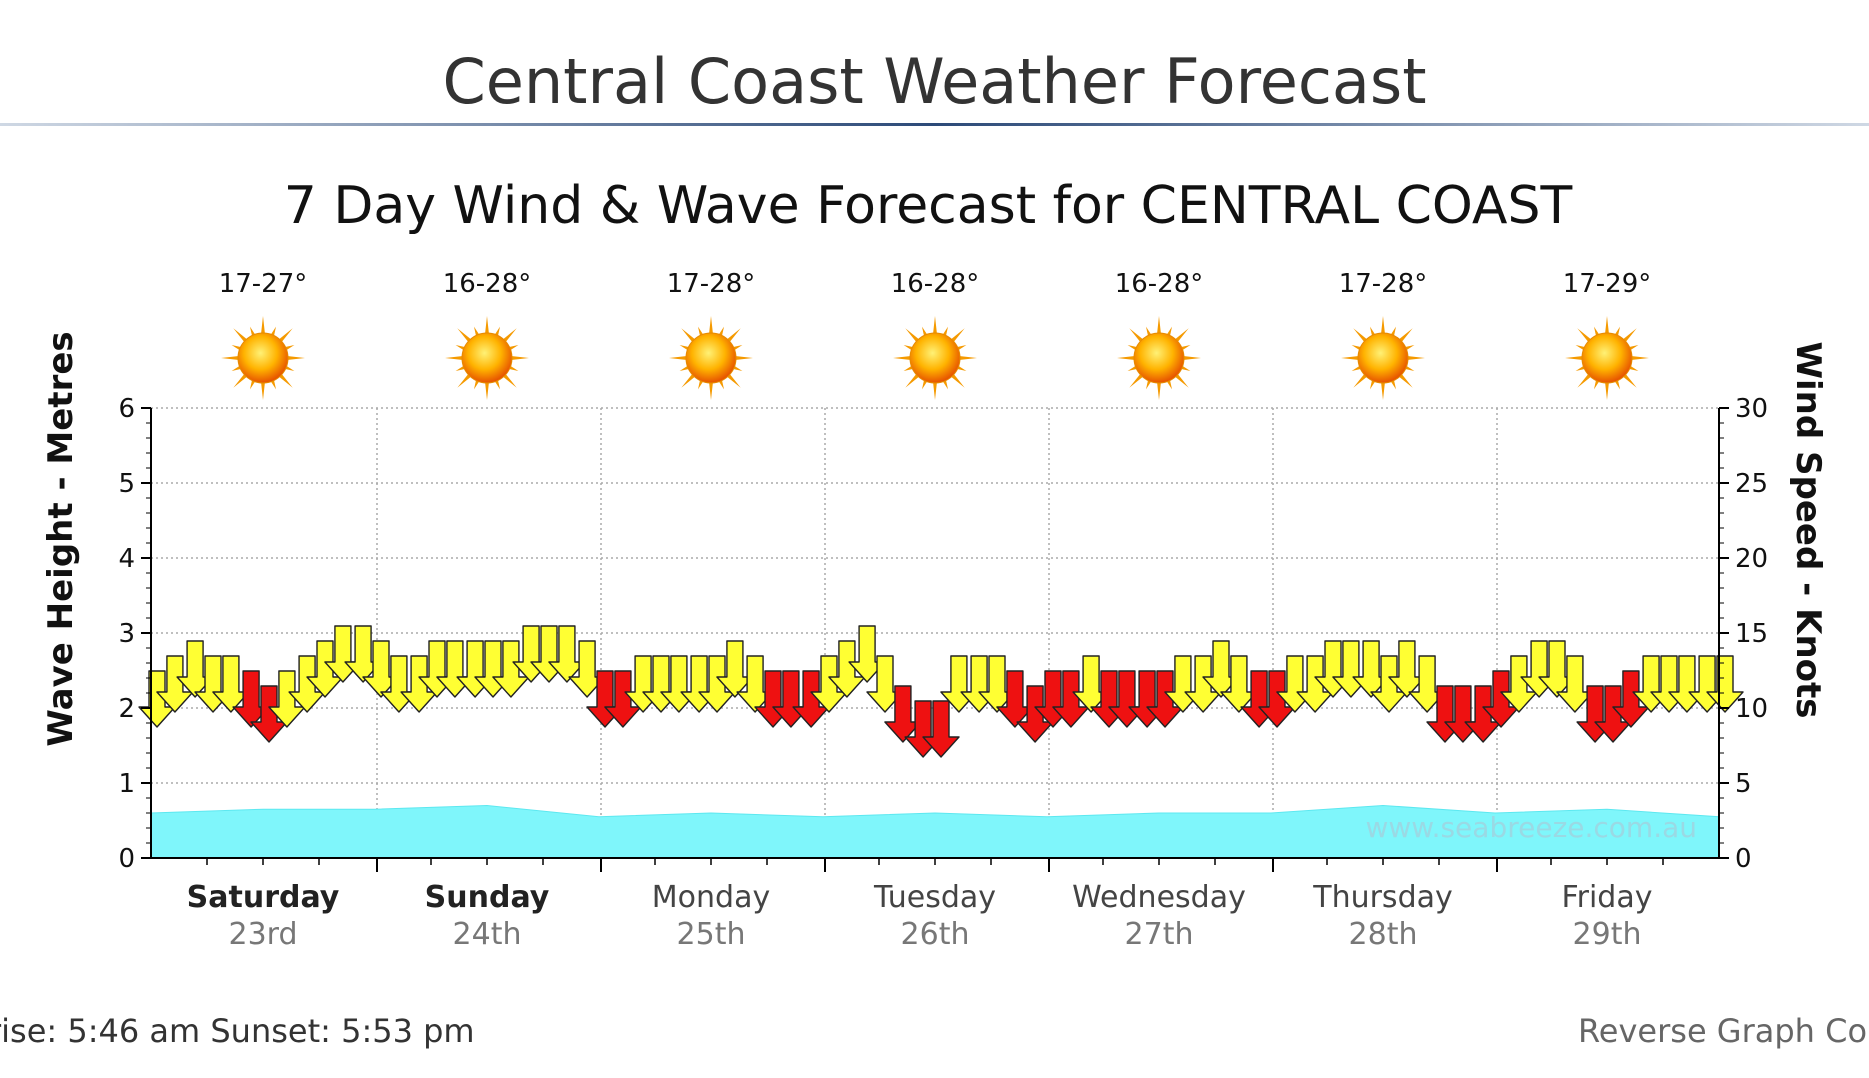  Describe the element at coordinates (126, 859) in the screenshot. I see `y-tick-label: 0` at that location.